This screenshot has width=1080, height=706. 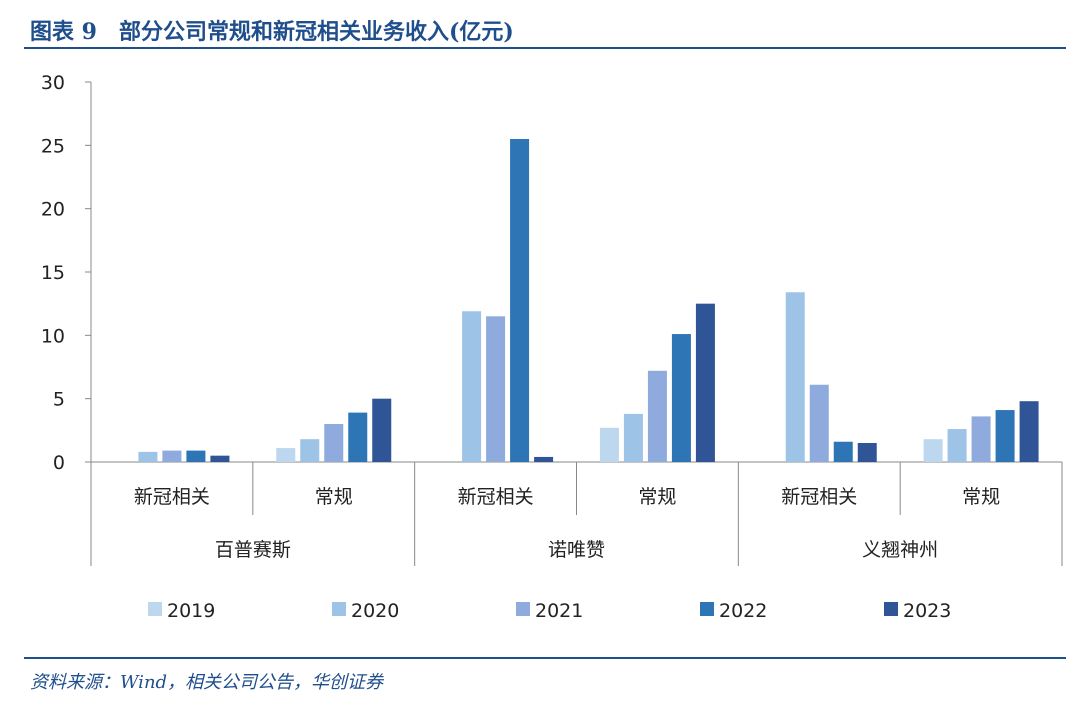 I want to click on legend-swatch-2021, so click(x=523, y=609).